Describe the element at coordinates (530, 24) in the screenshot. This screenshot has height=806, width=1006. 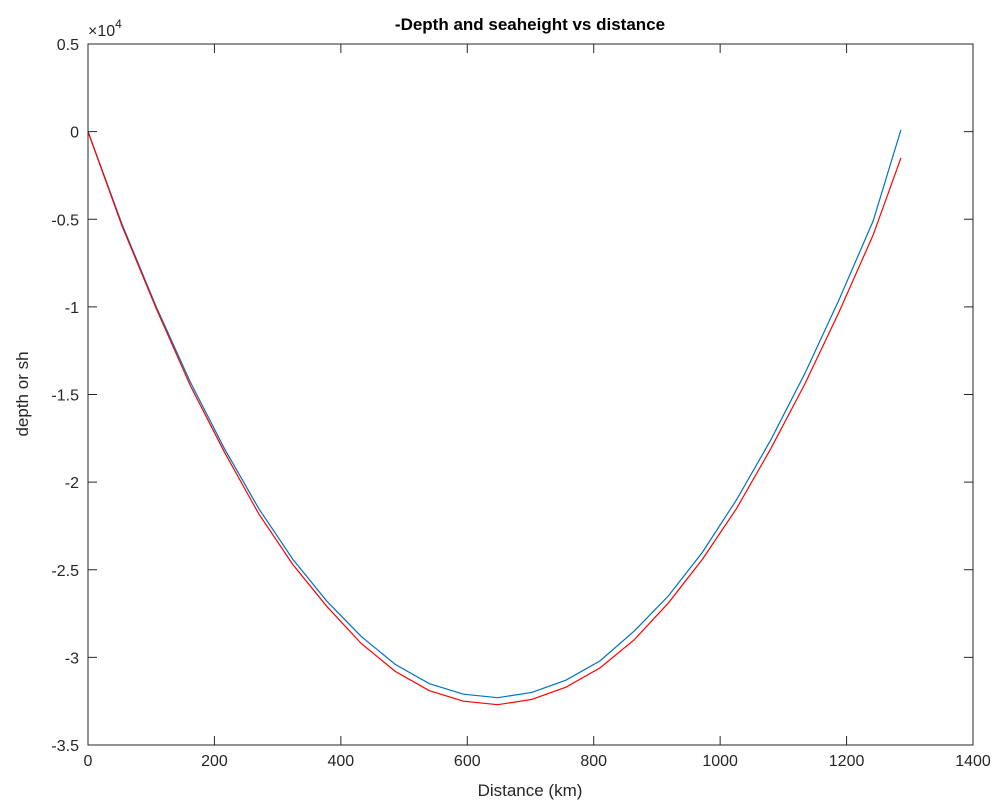
I see `chart-title: -Depth and seaheight vs distance` at that location.